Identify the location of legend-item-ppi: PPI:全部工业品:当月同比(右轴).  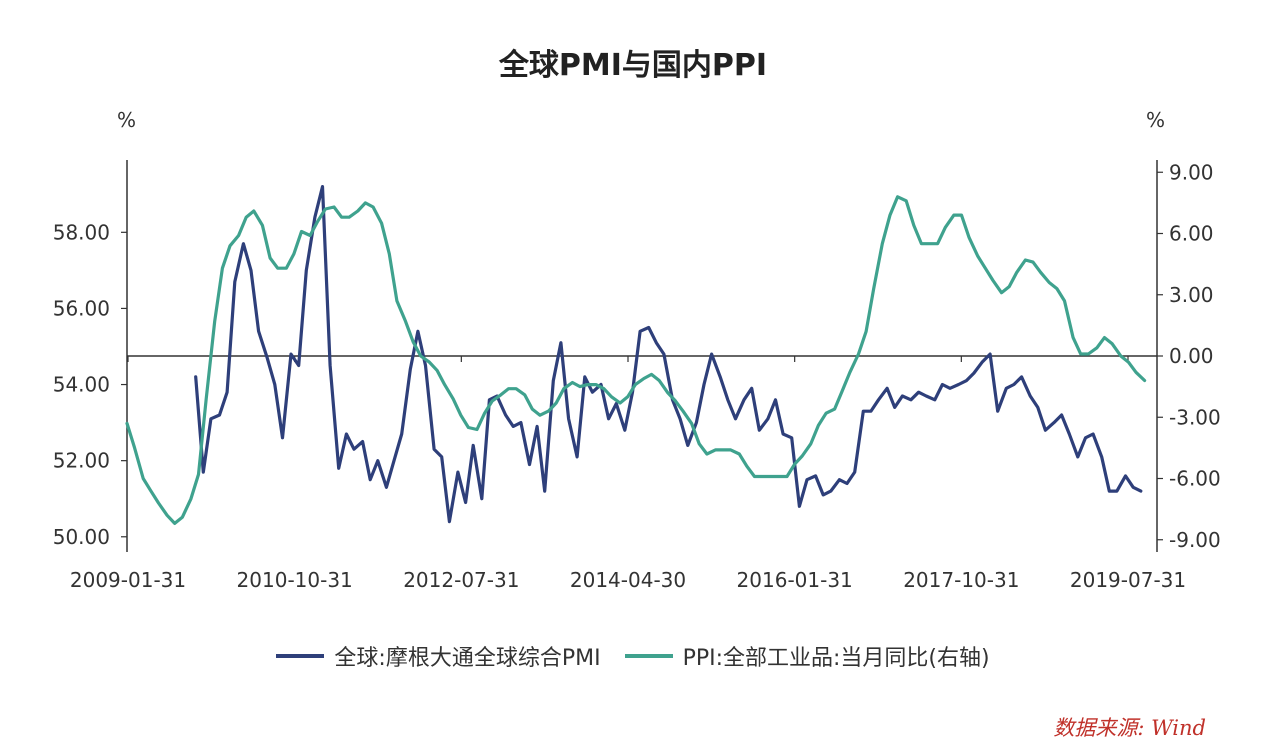
(807, 656).